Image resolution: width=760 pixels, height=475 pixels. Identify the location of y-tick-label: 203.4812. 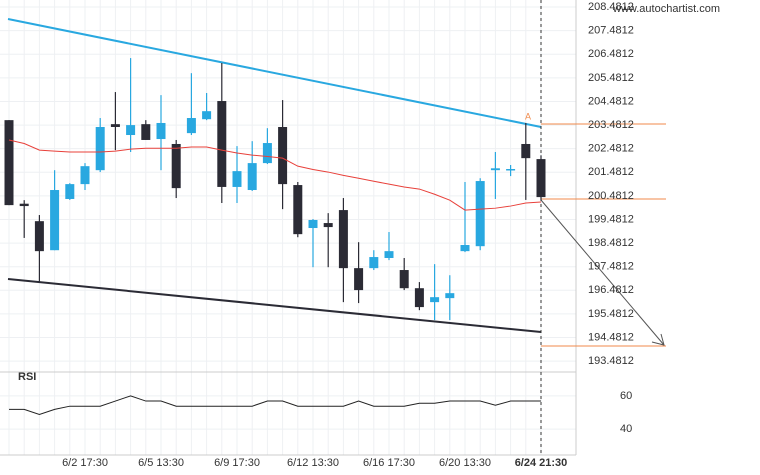
(611, 125).